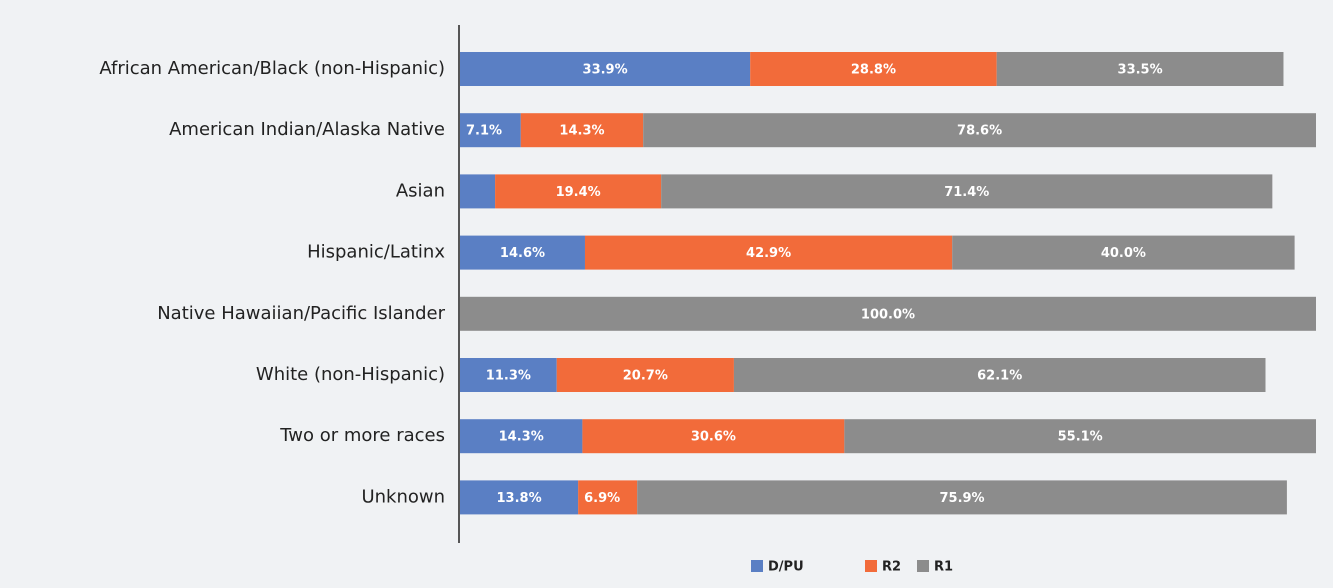 Image resolution: width=1333 pixels, height=588 pixels. Describe the element at coordinates (362, 435) in the screenshot. I see `category-label: Two or more races` at that location.